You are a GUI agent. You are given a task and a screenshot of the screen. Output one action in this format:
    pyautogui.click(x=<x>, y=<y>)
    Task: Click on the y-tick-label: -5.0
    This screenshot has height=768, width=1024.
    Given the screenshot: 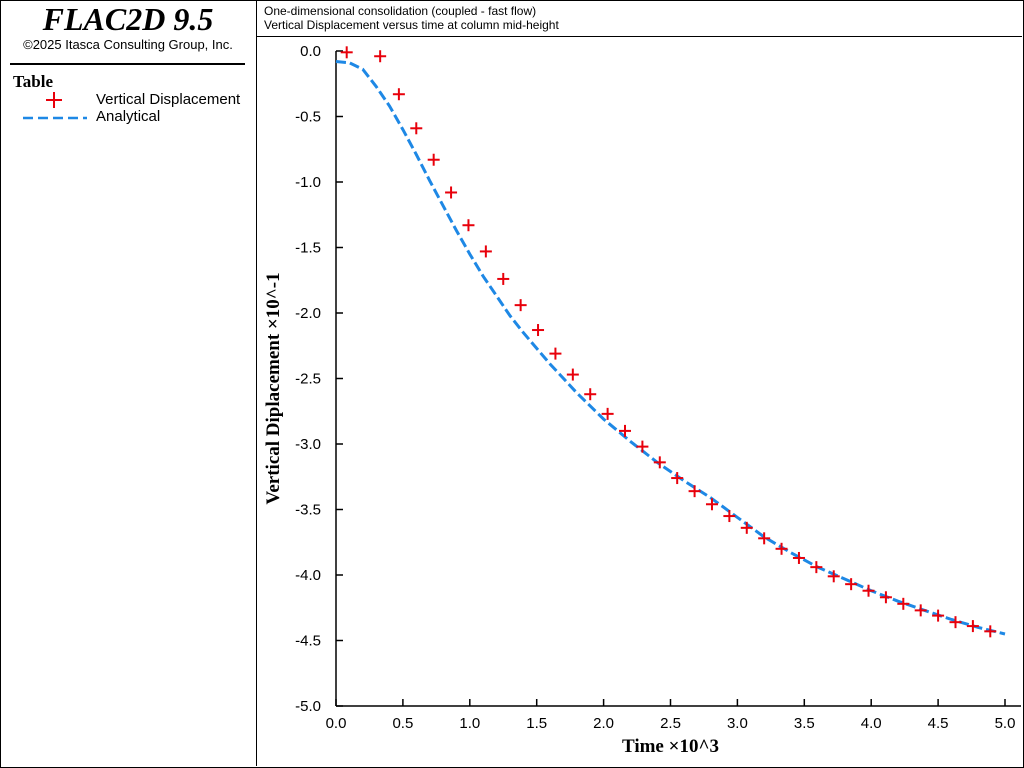 What is the action you would take?
    pyautogui.click(x=308, y=706)
    